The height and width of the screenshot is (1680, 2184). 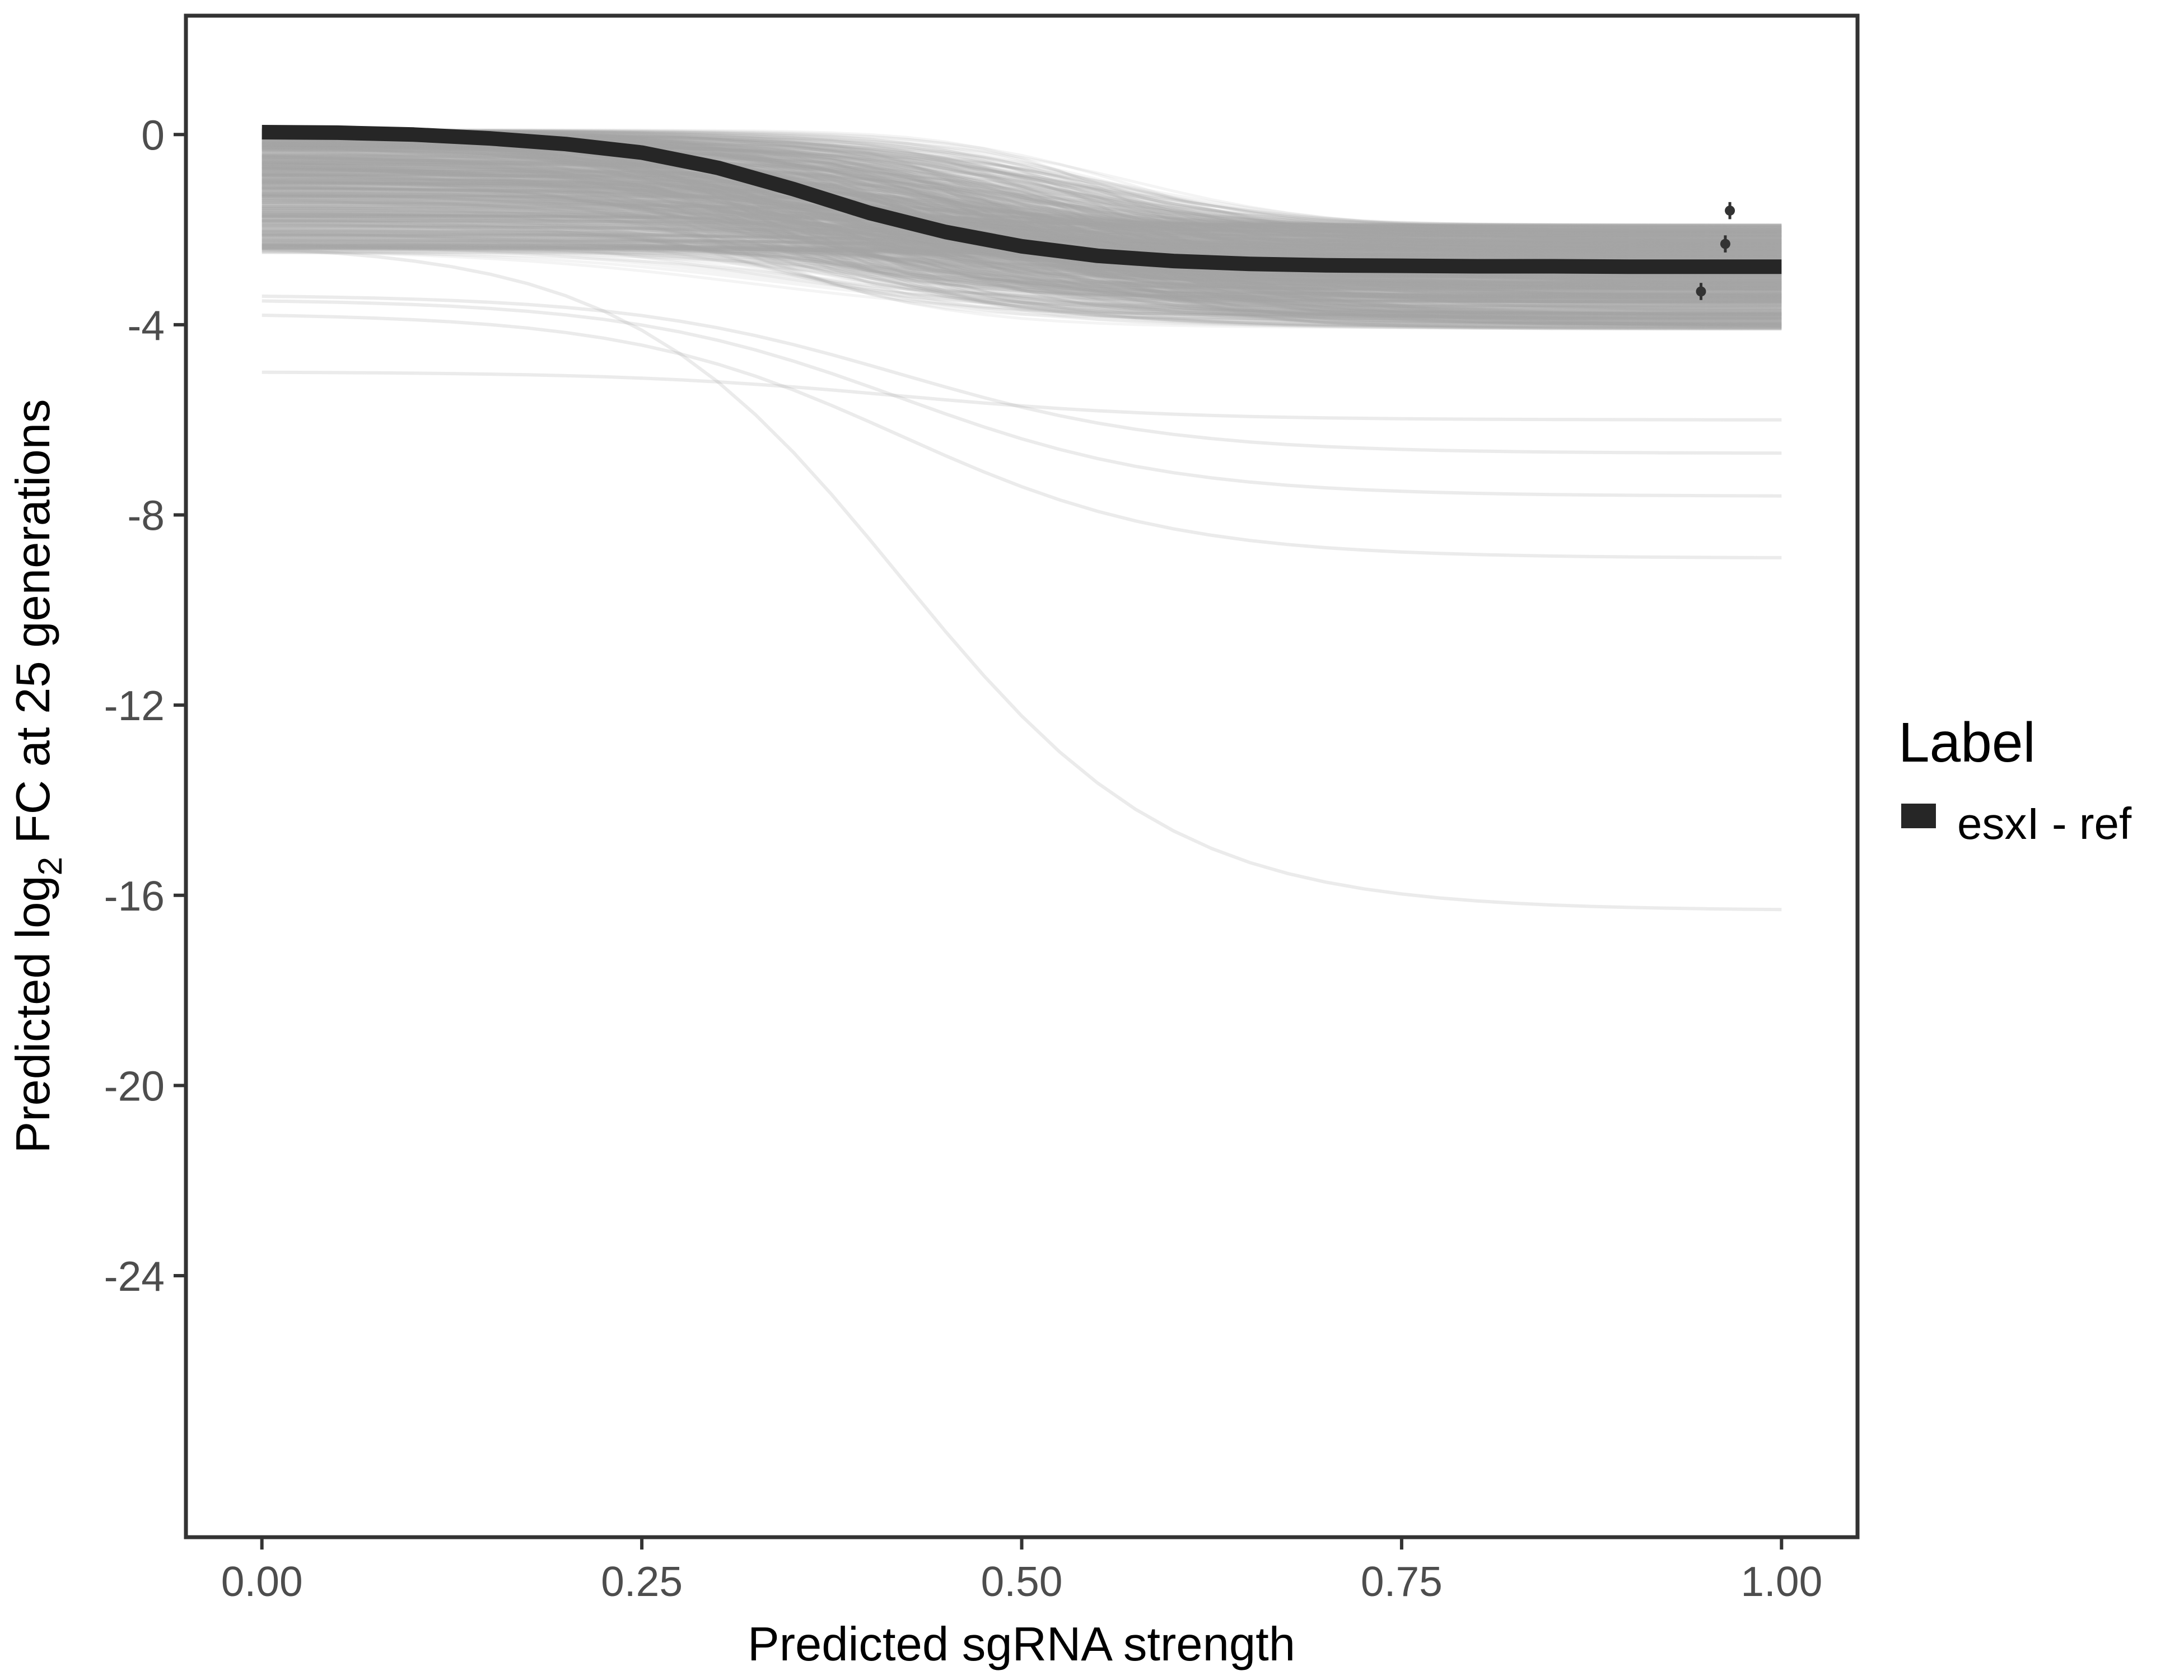 What do you see at coordinates (34, 1014) in the screenshot?
I see `y-axis-title-prefix: Predicted log` at bounding box center [34, 1014].